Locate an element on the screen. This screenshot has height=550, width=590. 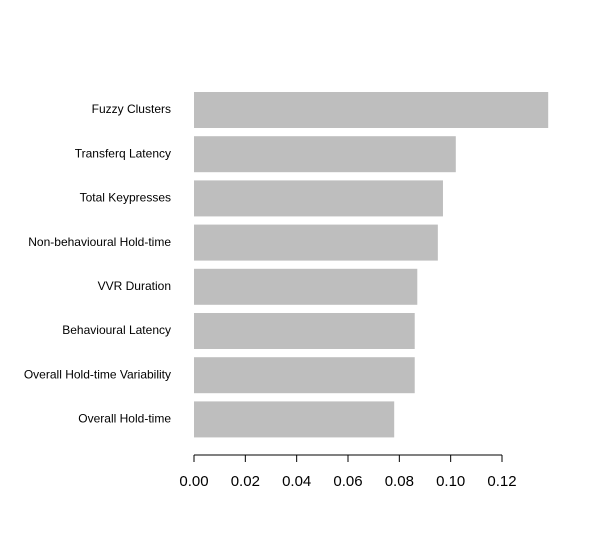
x-tick-label: 0.02 is located at coordinates (245, 481).